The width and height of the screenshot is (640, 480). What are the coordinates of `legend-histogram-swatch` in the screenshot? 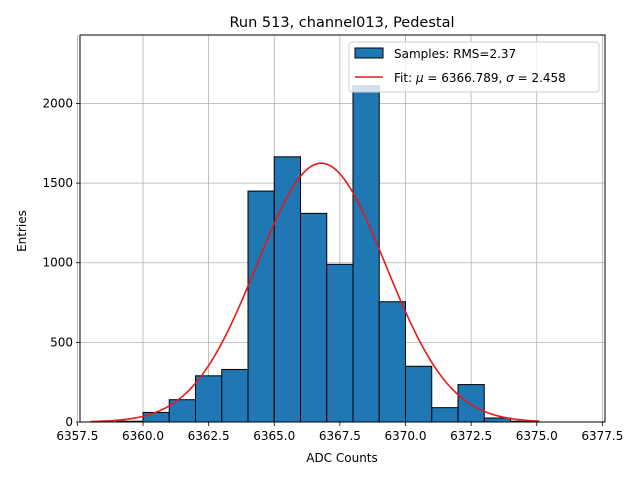 It's located at (369, 53).